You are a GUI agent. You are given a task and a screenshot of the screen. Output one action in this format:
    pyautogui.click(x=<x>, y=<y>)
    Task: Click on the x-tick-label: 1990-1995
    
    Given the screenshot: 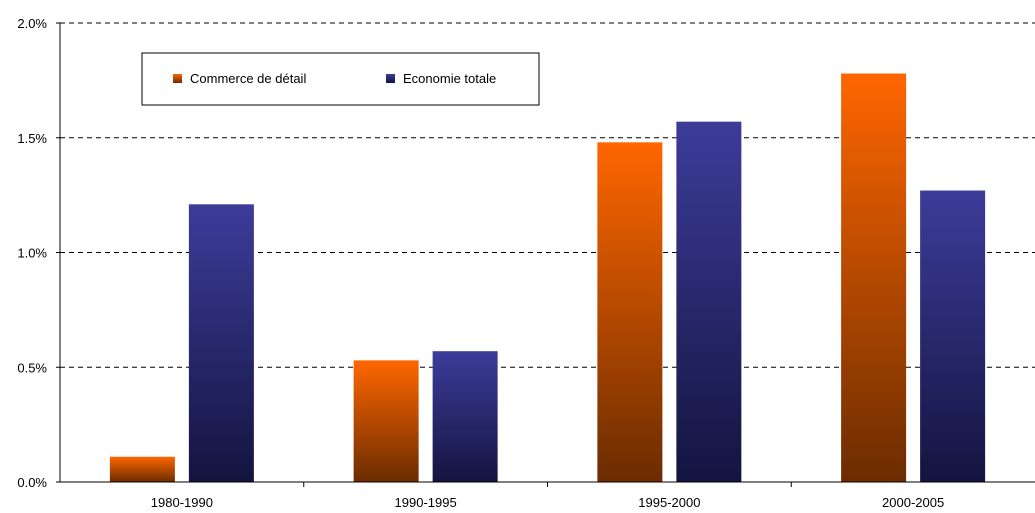 What is the action you would take?
    pyautogui.click(x=426, y=502)
    